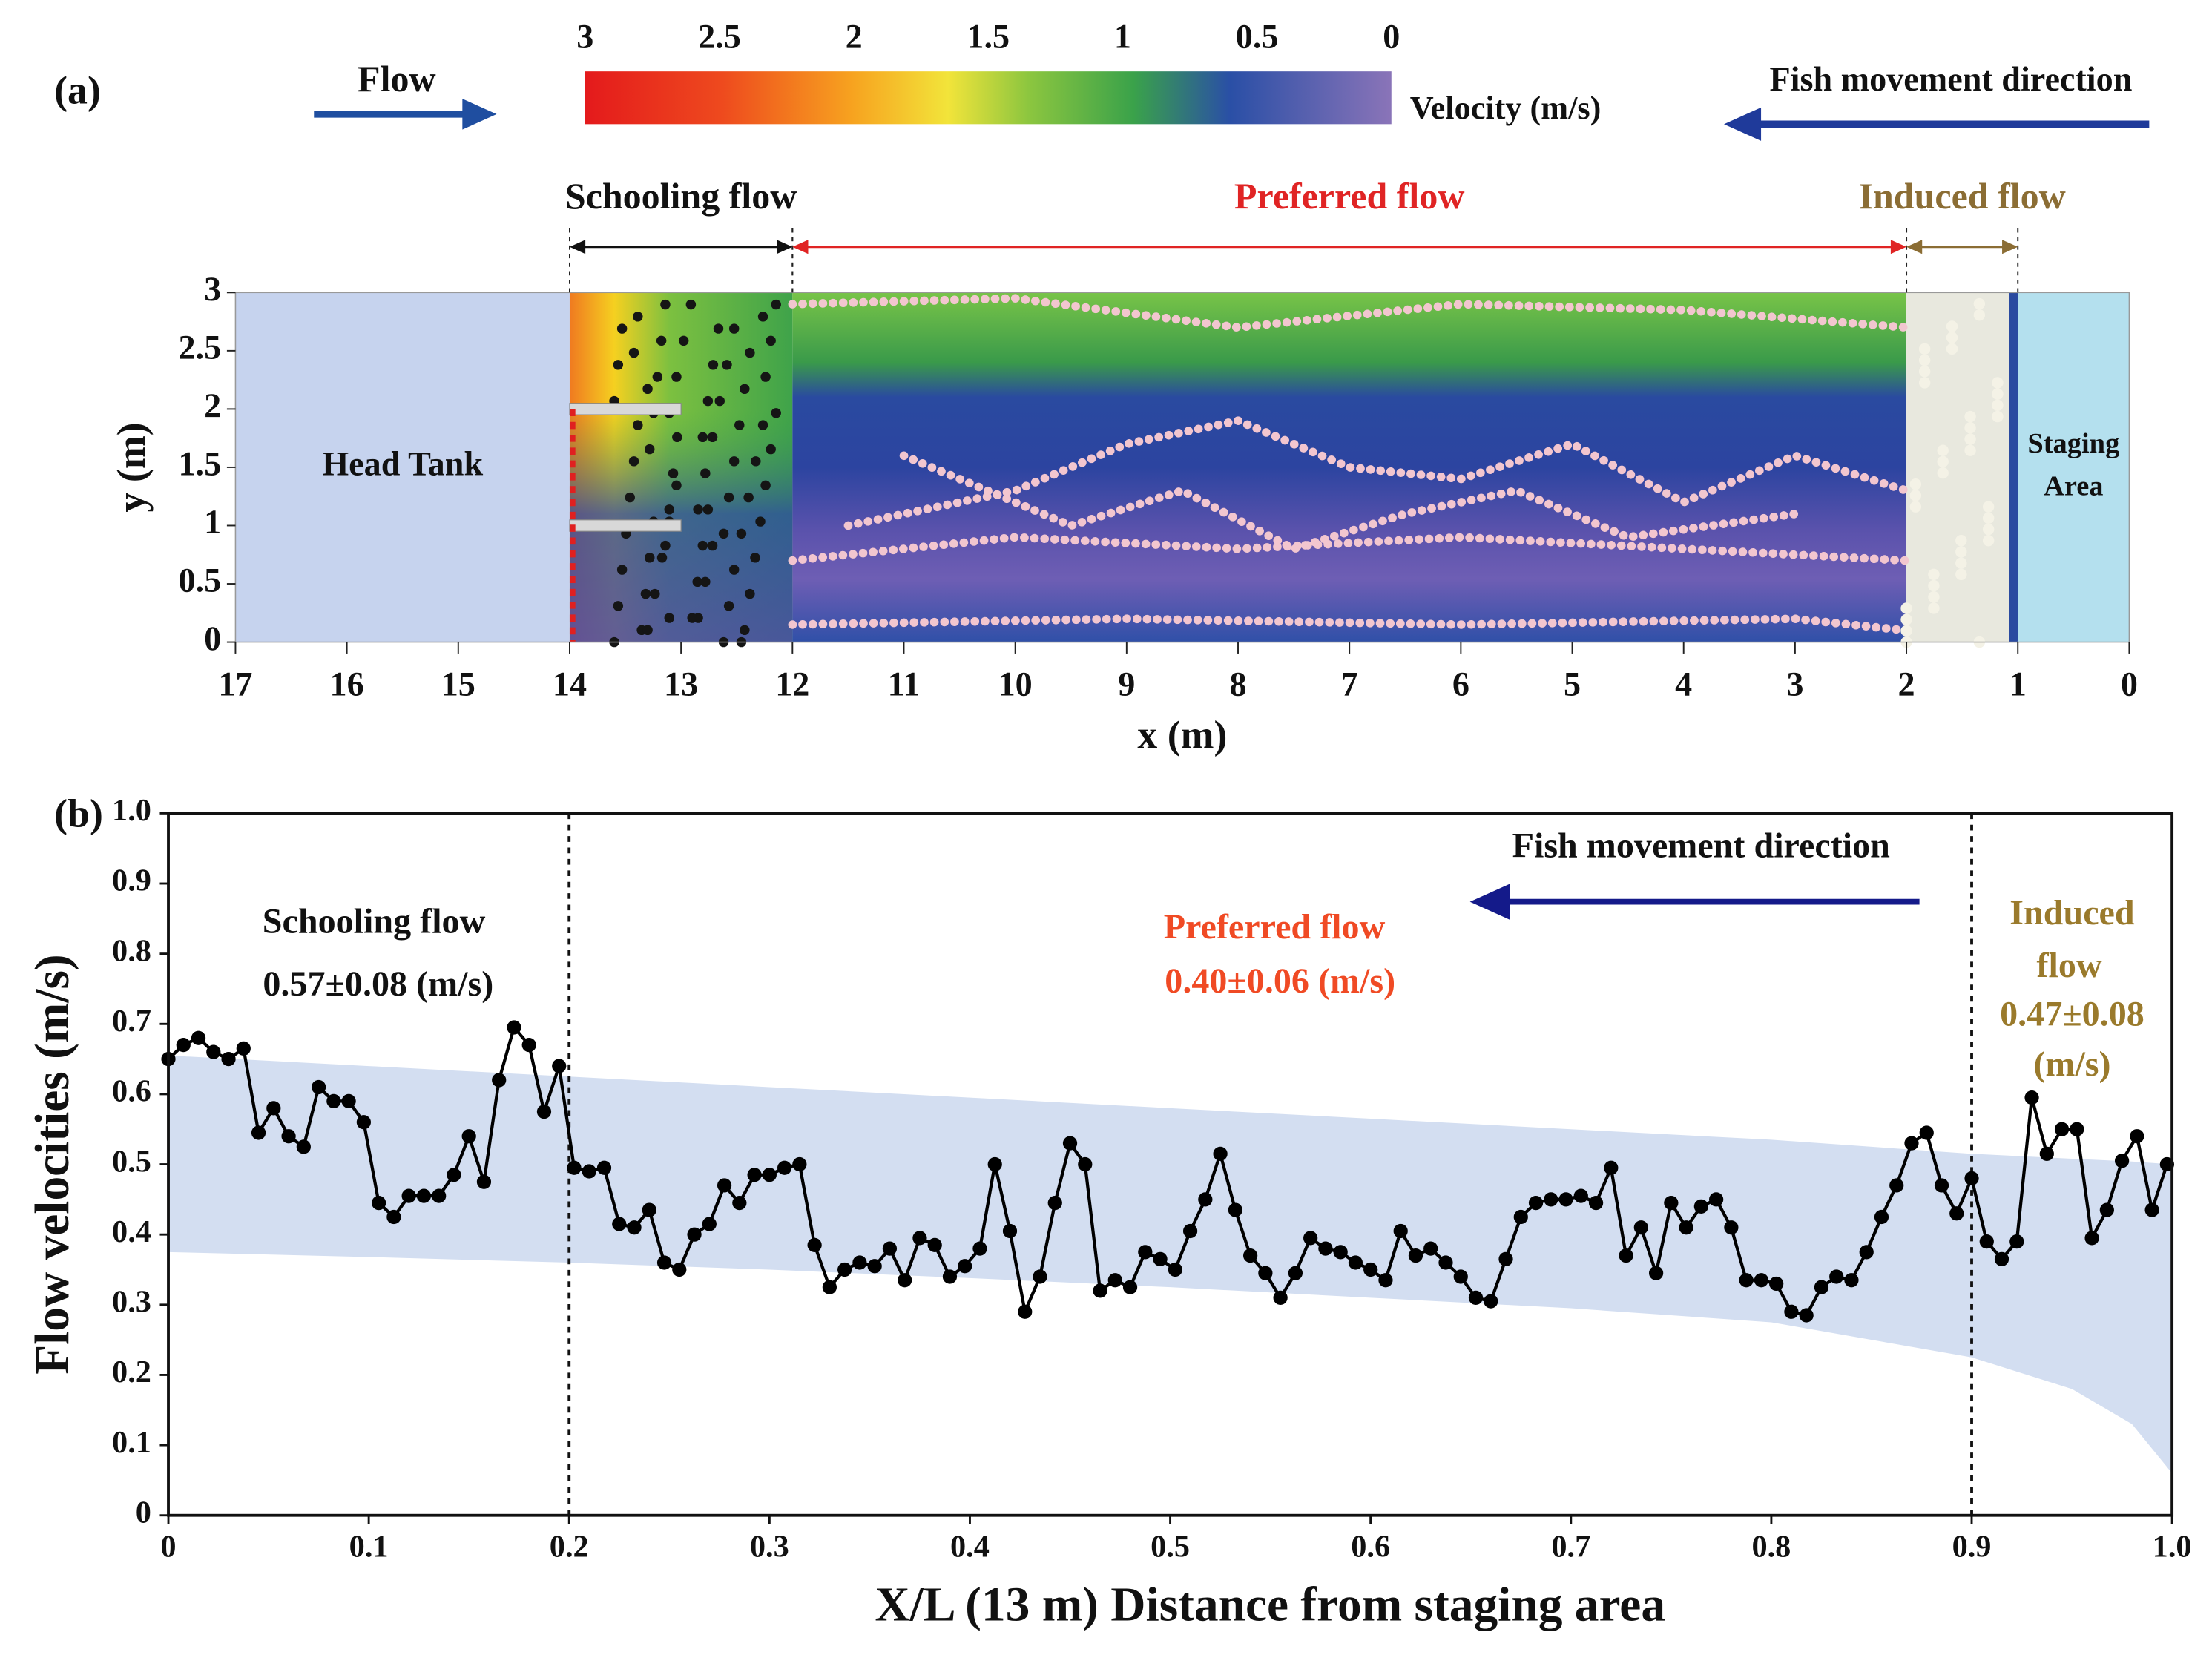  What do you see at coordinates (770, 1547) in the screenshot?
I see `x-tick-label: 0.3` at bounding box center [770, 1547].